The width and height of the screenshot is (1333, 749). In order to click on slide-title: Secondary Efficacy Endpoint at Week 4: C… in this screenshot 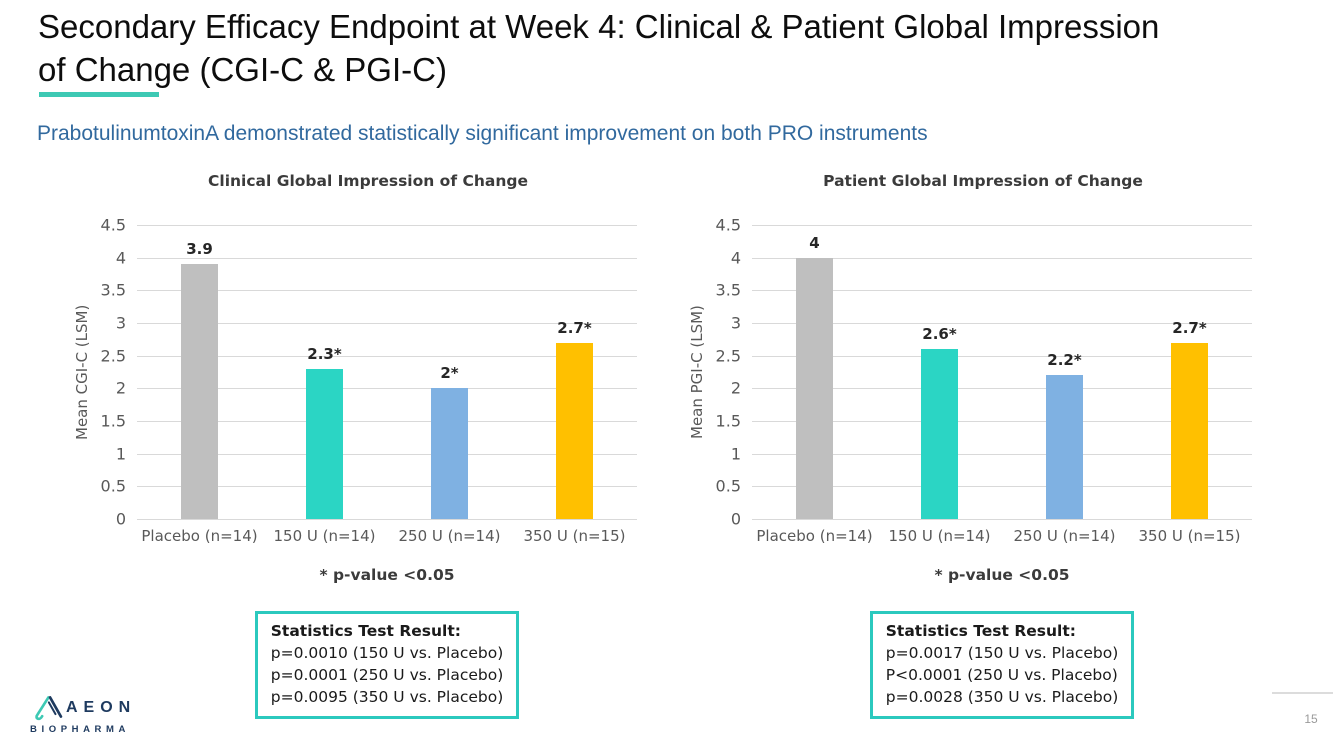, I will do `click(599, 48)`.